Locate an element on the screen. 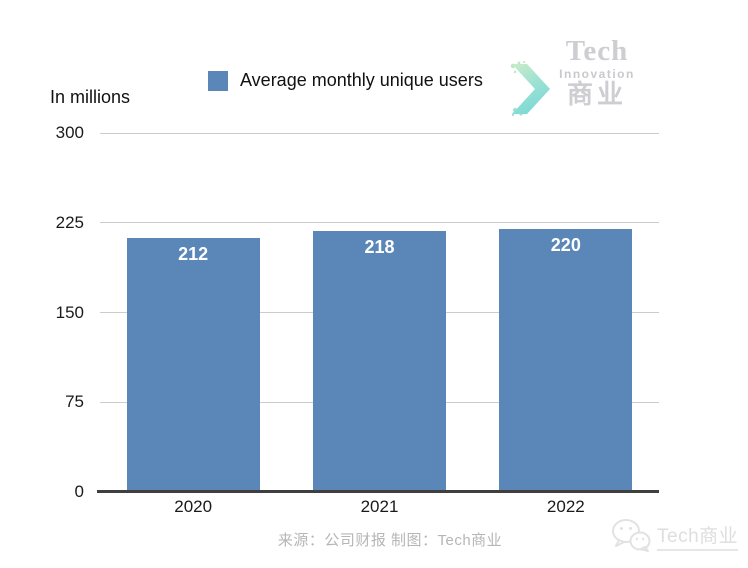 The width and height of the screenshot is (748, 568). wechat-icon is located at coordinates (631, 535).